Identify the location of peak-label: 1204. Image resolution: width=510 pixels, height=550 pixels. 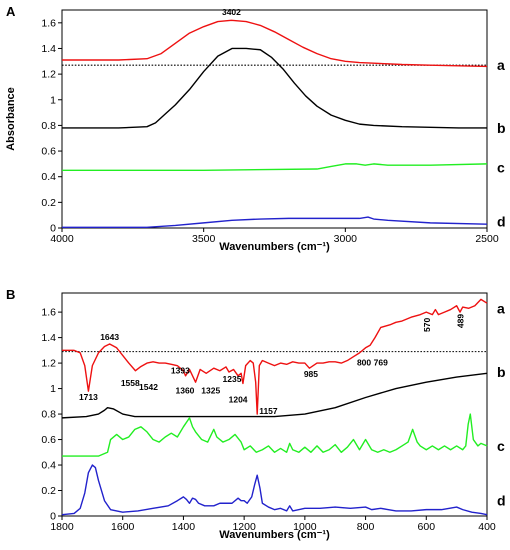
(238, 400).